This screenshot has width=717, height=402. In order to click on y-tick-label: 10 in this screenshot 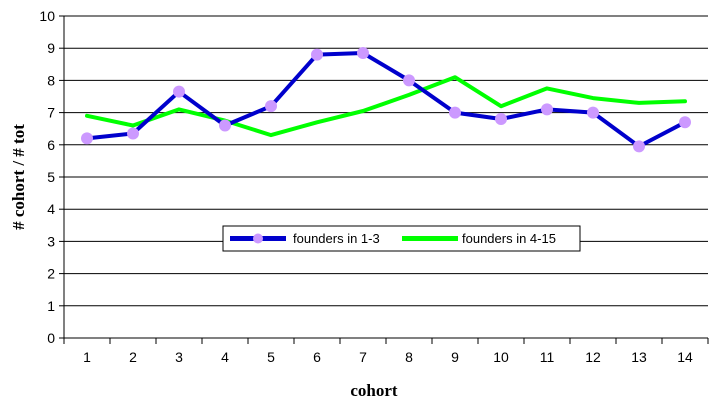, I will do `click(47, 16)`.